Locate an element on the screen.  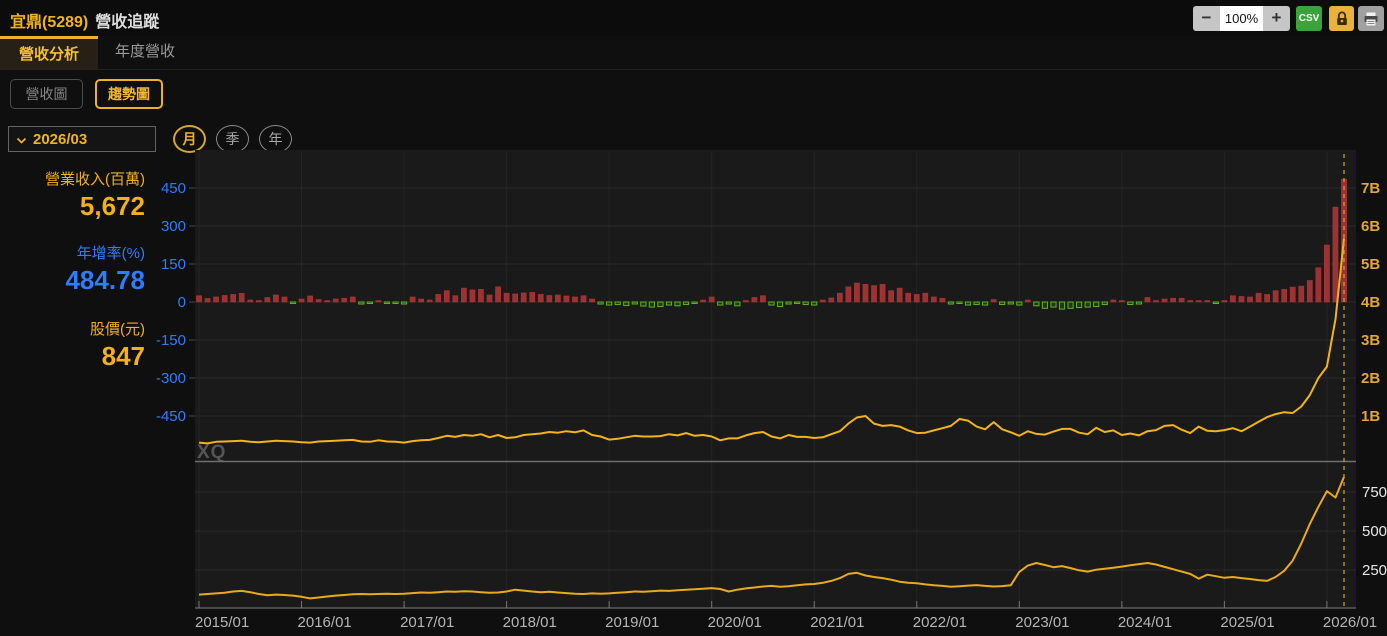
price-stat-value: 847 is located at coordinates (123, 356).